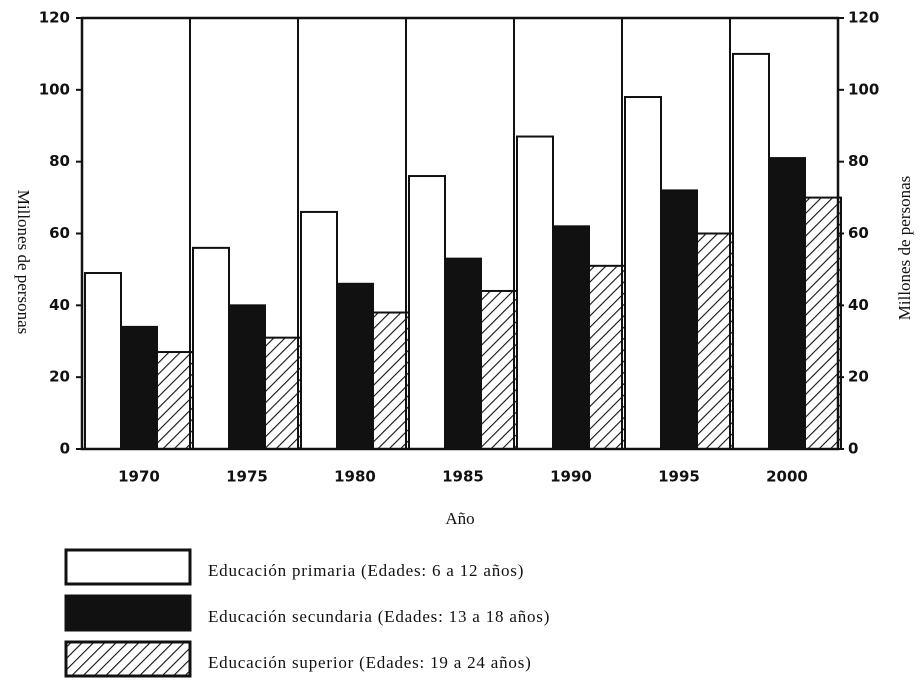 This screenshot has height=685, width=921. I want to click on x-tick-label: 1970, so click(139, 477).